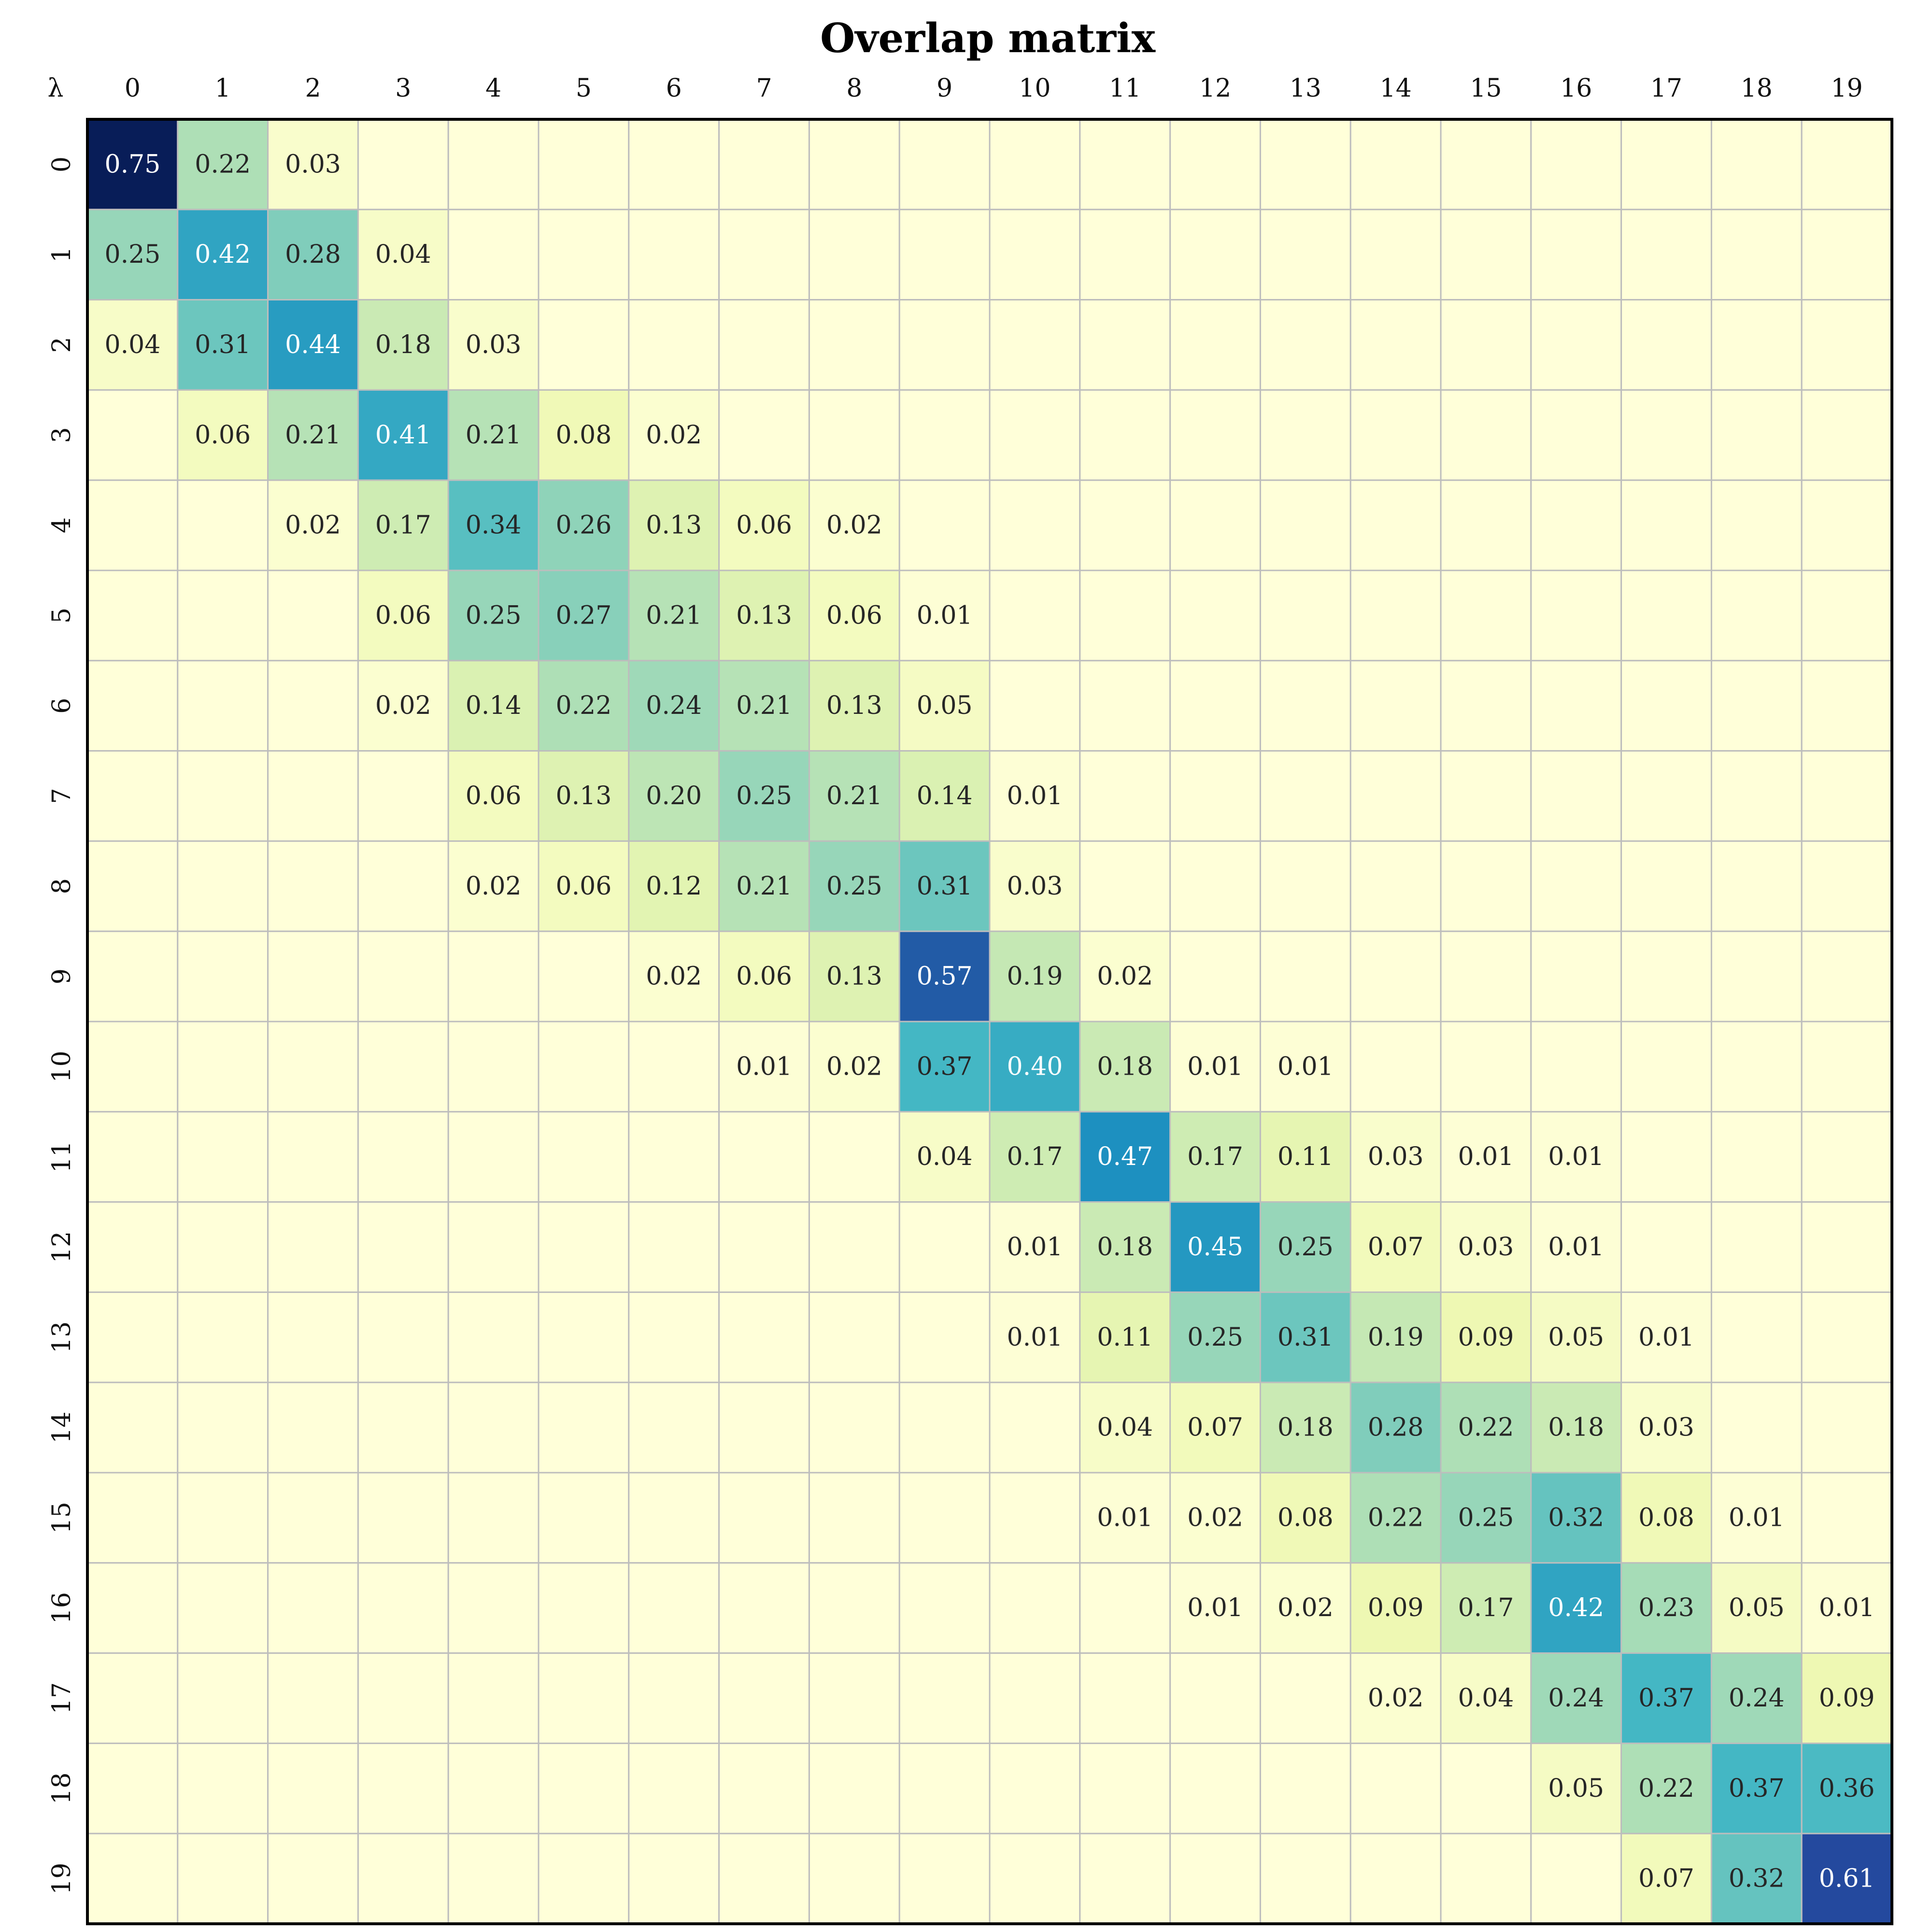 The width and height of the screenshot is (1932, 1932). I want to click on cell-value-label: 0.42, so click(1576, 1607).